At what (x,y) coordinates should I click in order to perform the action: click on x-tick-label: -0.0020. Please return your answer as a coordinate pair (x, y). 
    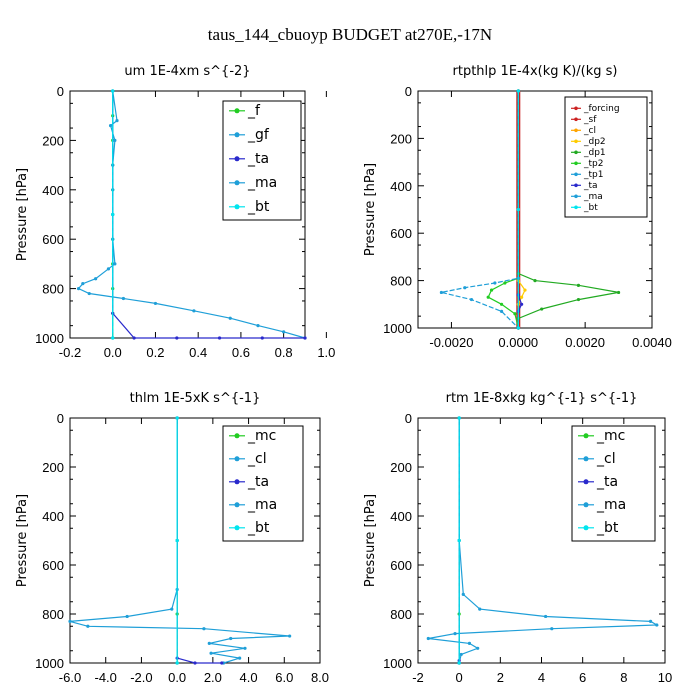
    Looking at the image, I should click on (451, 342).